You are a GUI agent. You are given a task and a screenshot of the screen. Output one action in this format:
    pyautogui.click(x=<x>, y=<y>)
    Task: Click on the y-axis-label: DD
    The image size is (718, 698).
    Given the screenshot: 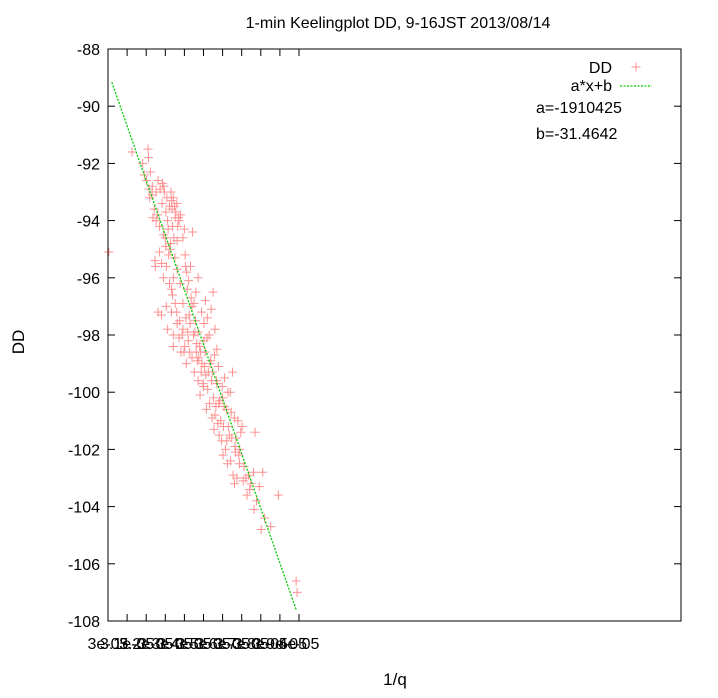 What is the action you would take?
    pyautogui.click(x=18, y=342)
    